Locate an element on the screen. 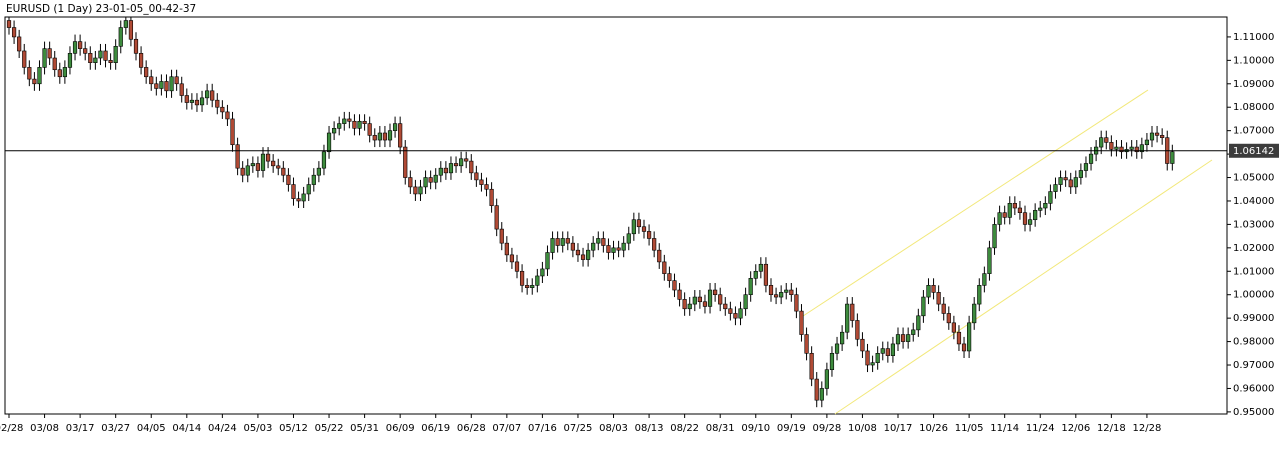  x-tick-label: 07/07 is located at coordinates (506, 428).